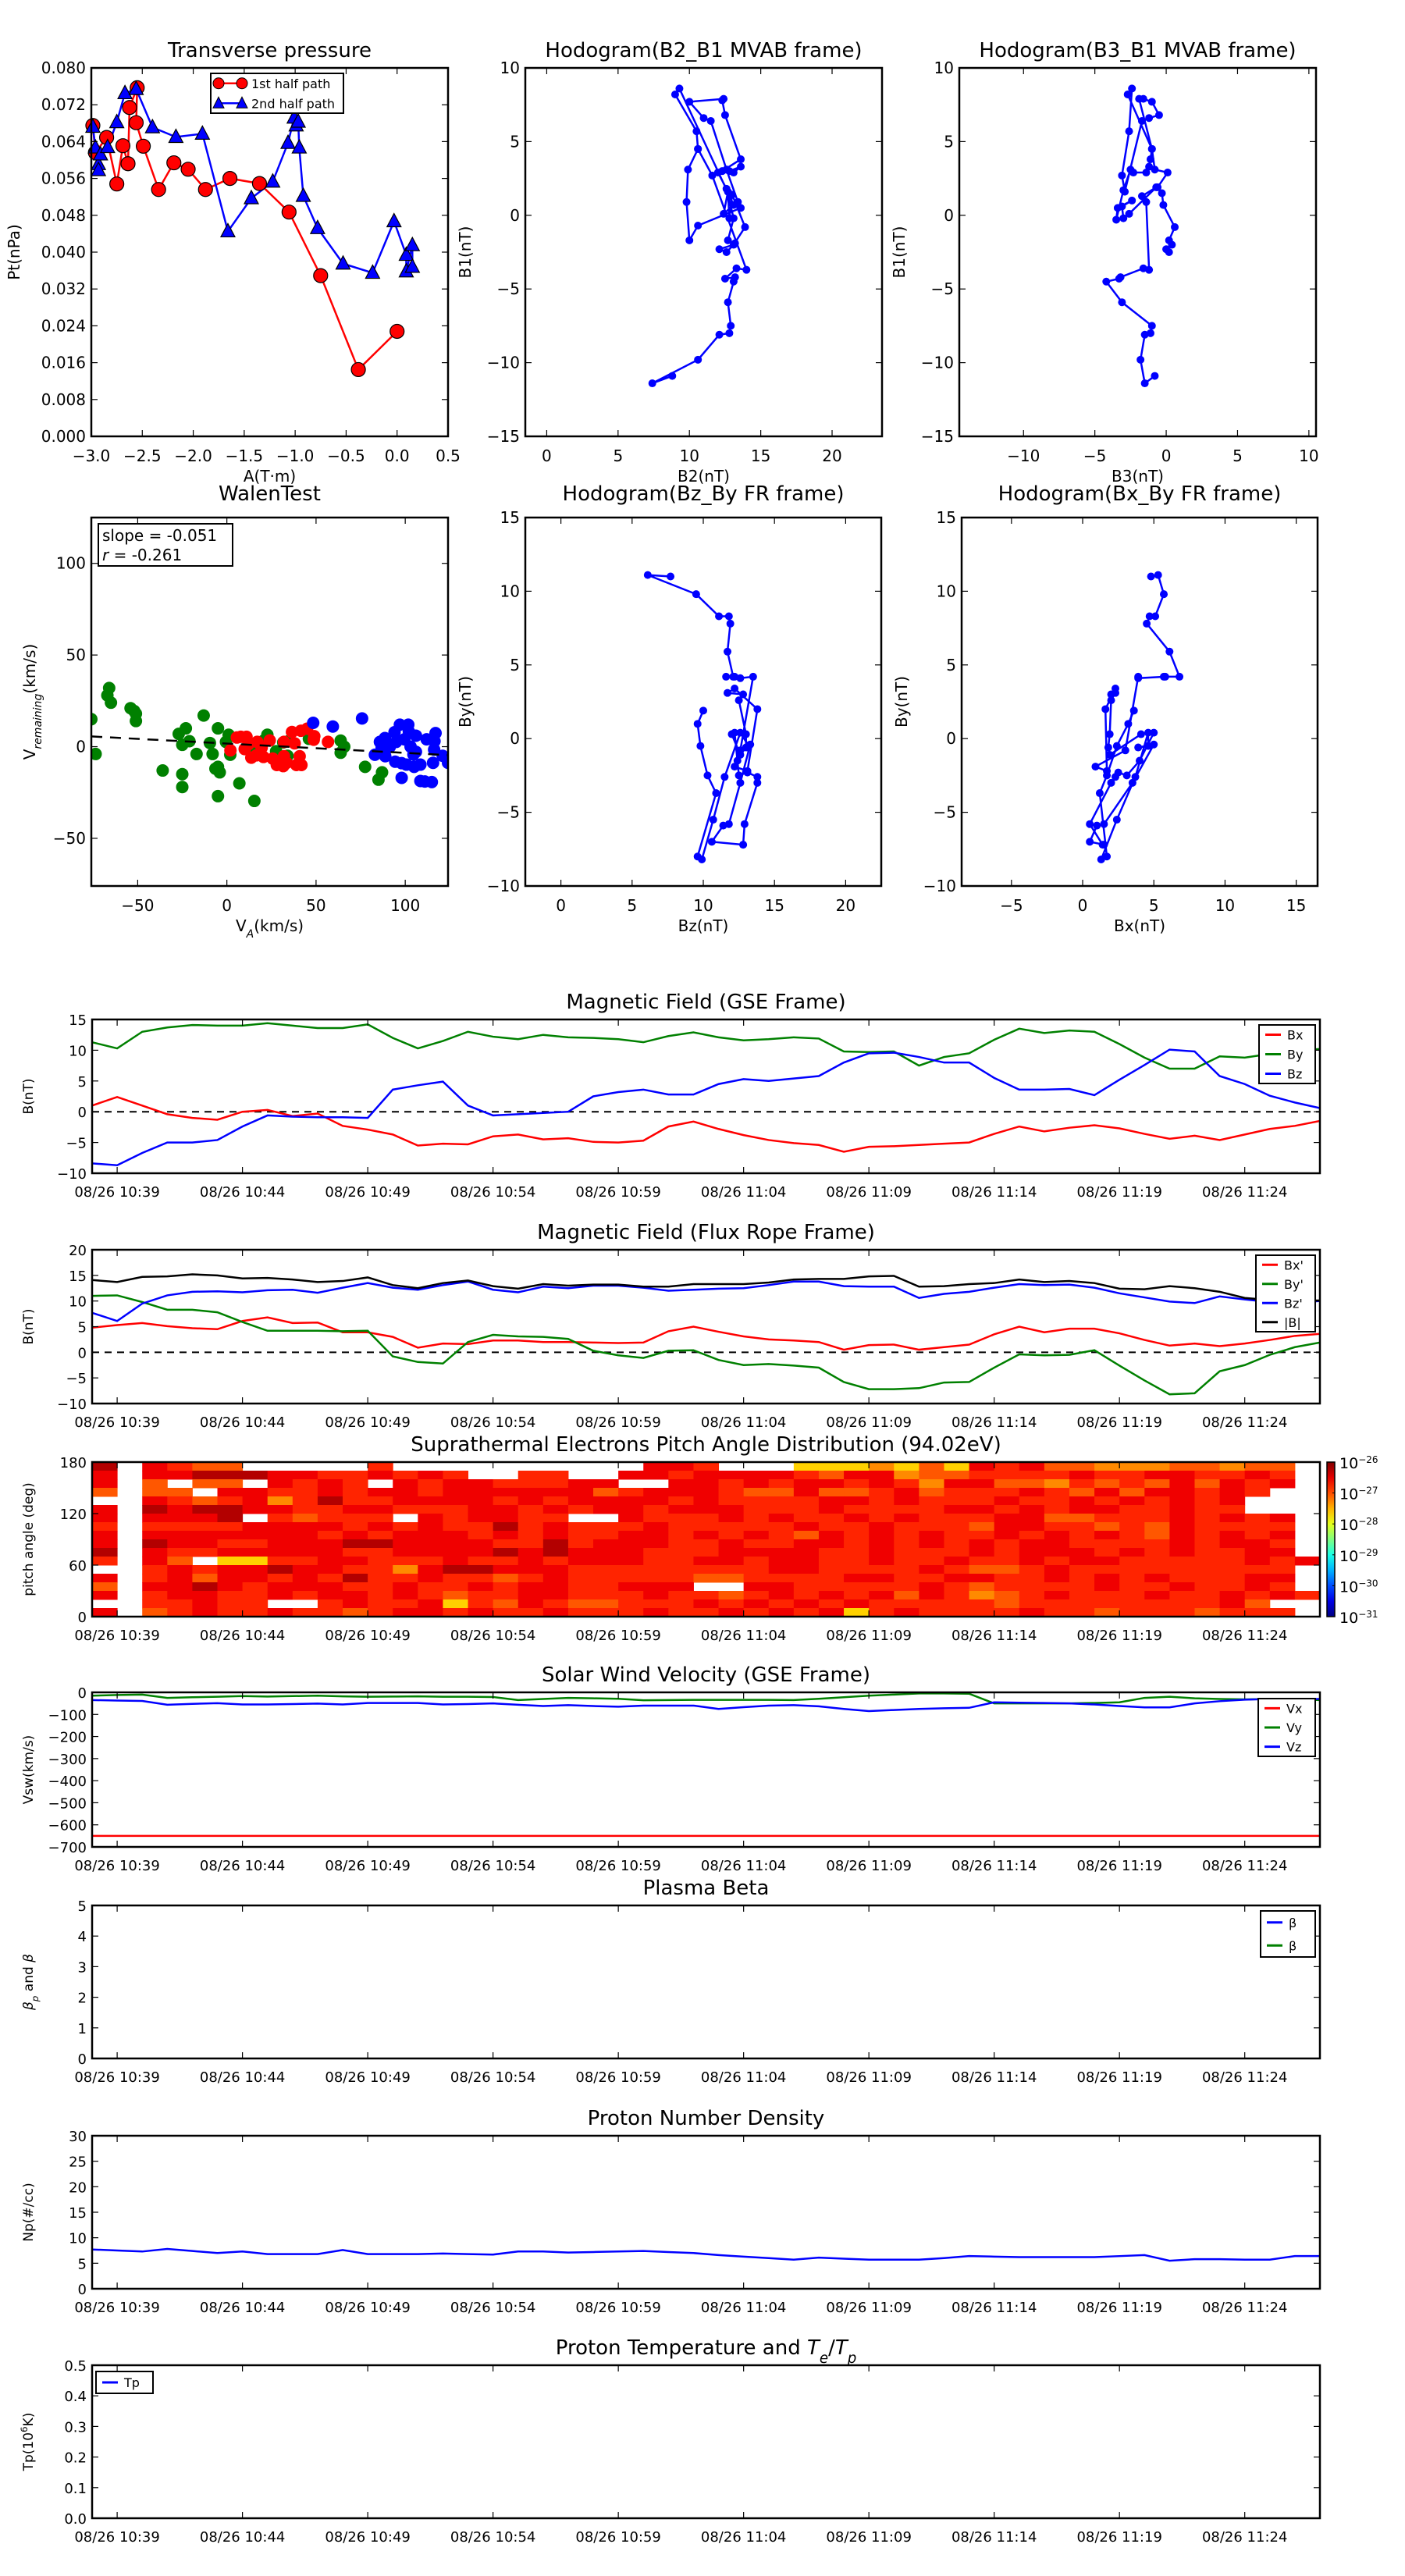 The width and height of the screenshot is (1405, 2576). I want to click on y-tick-label: −200, so click(68, 1738).